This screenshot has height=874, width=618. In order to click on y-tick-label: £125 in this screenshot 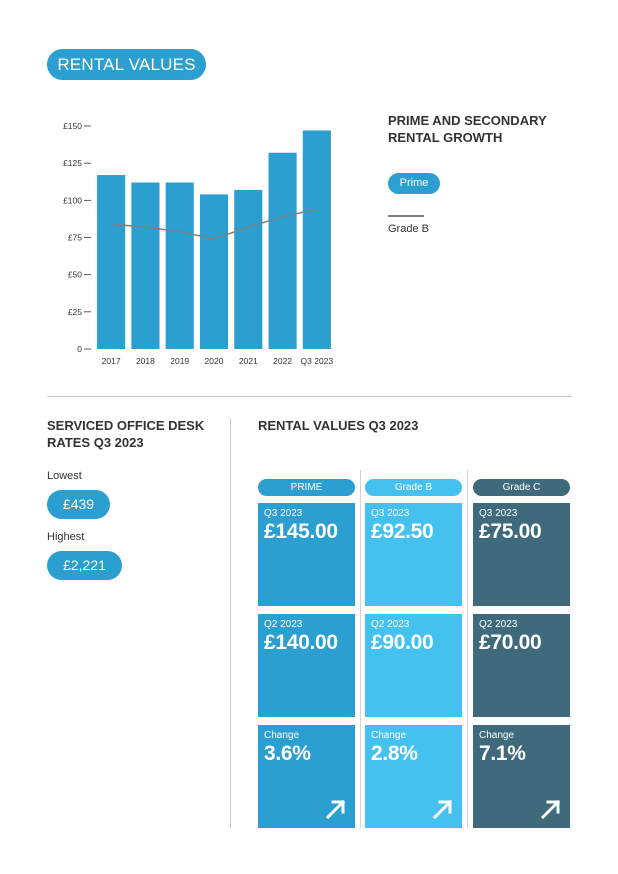, I will do `click(72, 163)`.